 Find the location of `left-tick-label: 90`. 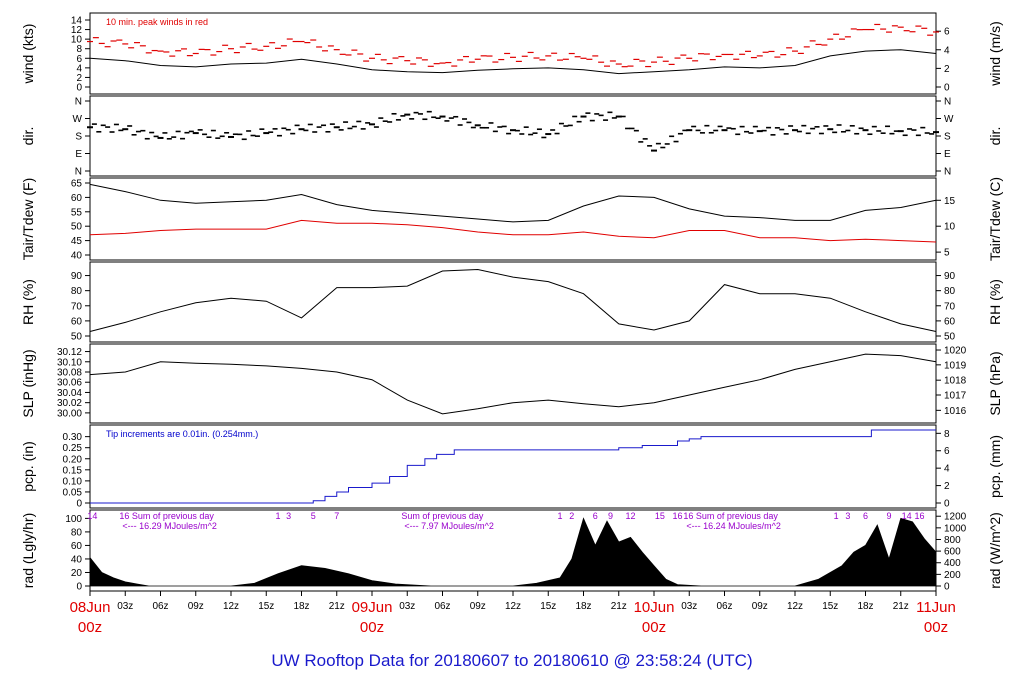

left-tick-label: 90 is located at coordinates (77, 276).